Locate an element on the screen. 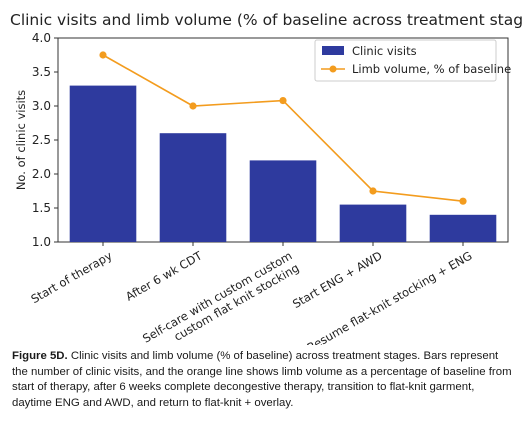  x-tick-label: Resume flat-knit stocking + ENG is located at coordinates (390, 296).